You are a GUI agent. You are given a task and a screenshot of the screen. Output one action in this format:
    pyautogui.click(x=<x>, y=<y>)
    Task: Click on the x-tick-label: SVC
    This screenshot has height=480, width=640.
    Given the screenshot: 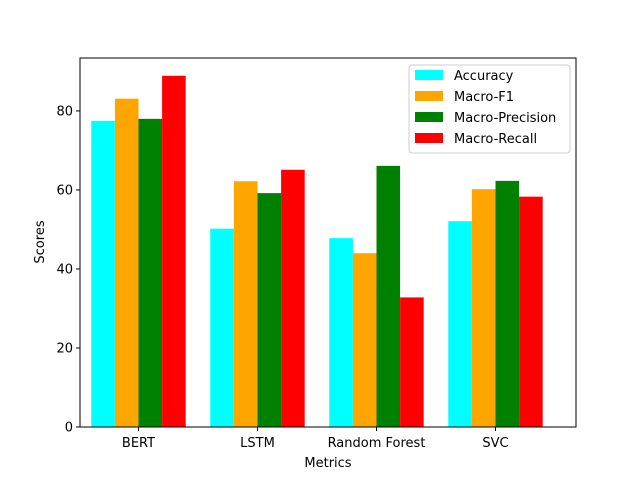 What is the action you would take?
    pyautogui.click(x=495, y=443)
    